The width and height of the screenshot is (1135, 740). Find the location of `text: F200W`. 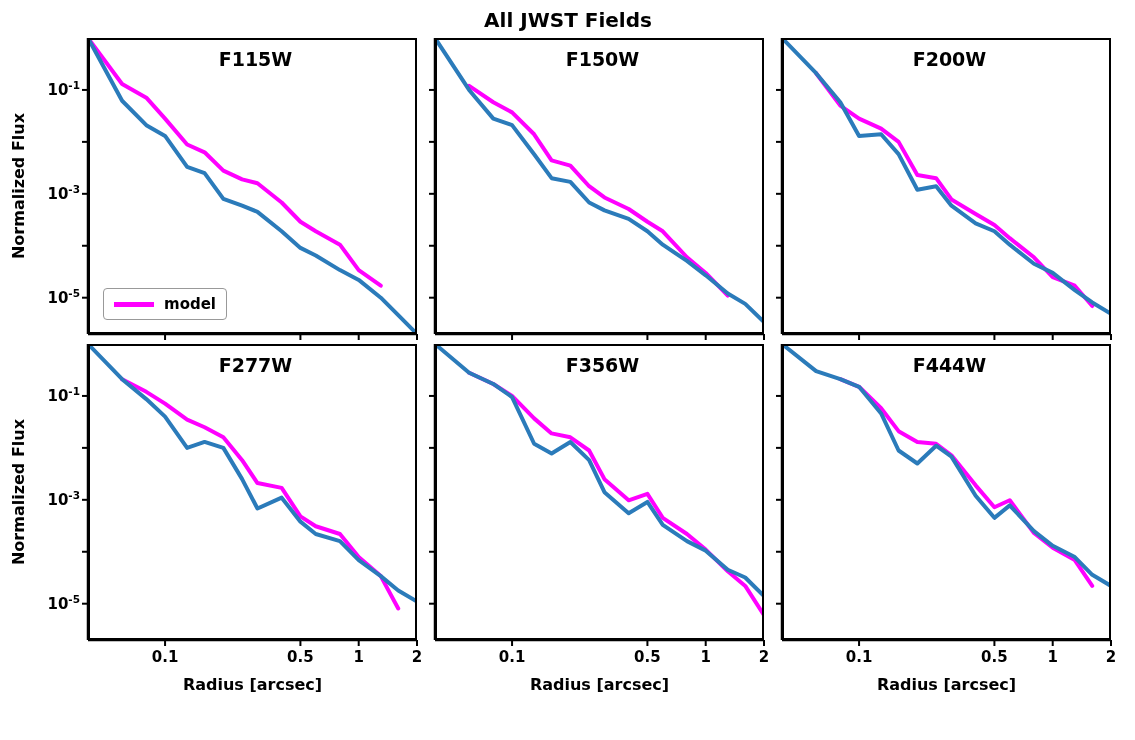

text: F200W is located at coordinates (949, 59).